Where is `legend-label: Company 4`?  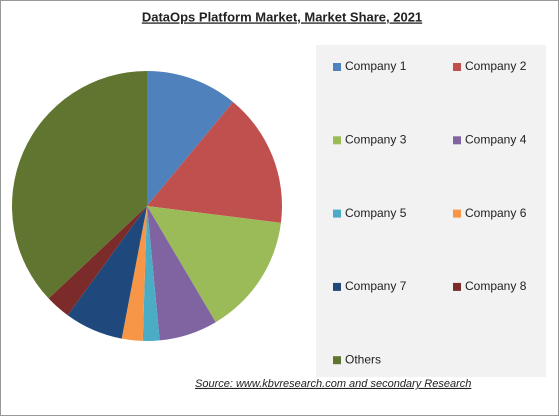
legend-label: Company 4 is located at coordinates (496, 139).